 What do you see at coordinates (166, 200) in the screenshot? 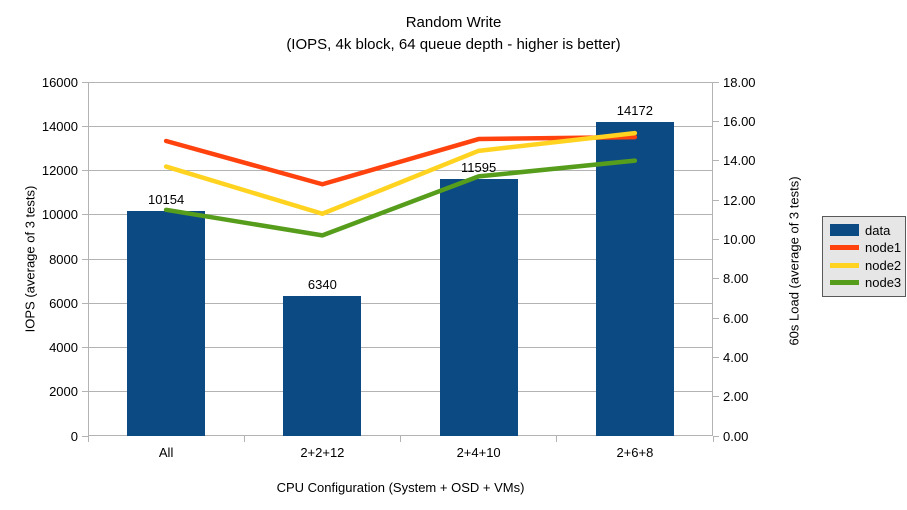
I see `bar-value-label: 10154` at bounding box center [166, 200].